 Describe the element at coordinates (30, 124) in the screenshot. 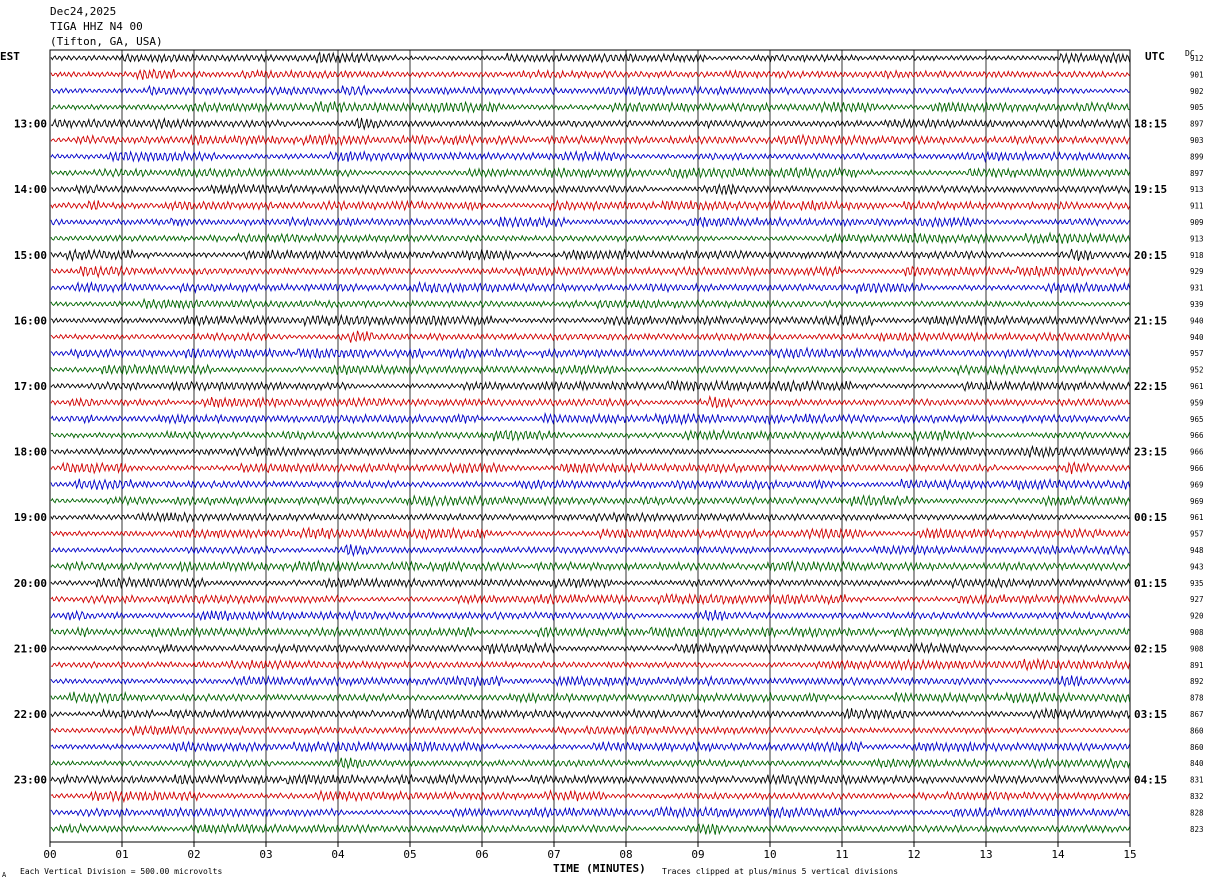

I see `est-hour-label: 13:00` at that location.